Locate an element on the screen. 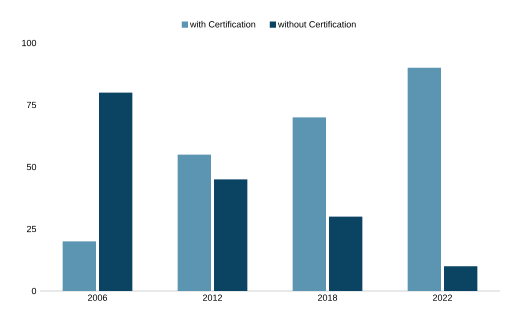  legend-label: with Certification is located at coordinates (223, 24).